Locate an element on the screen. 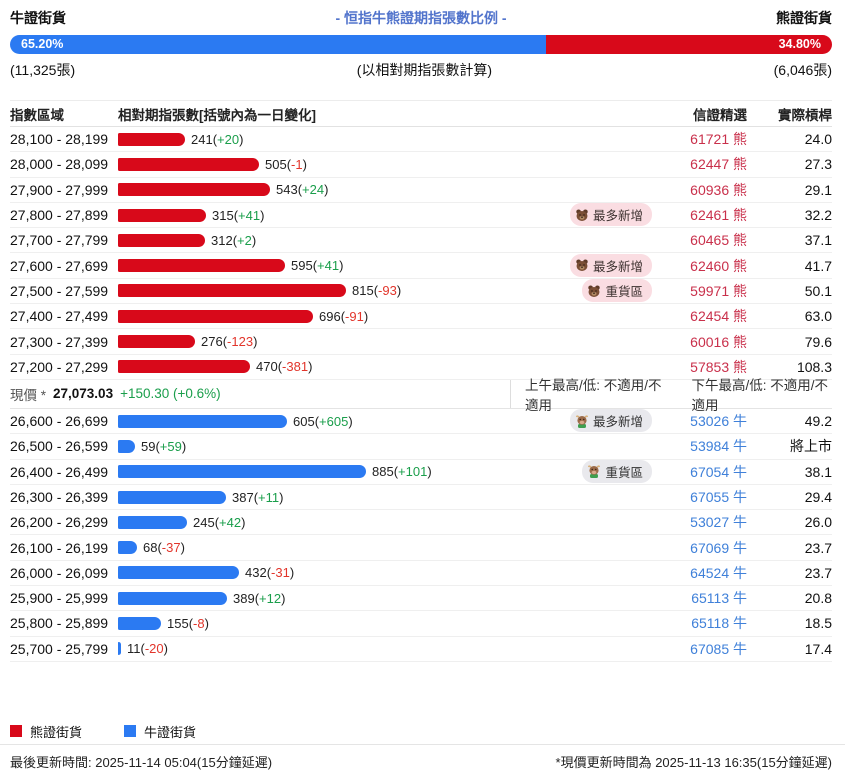 The height and width of the screenshot is (776, 845). index-range-label: 25,800 - 25,899 is located at coordinates (59, 623).